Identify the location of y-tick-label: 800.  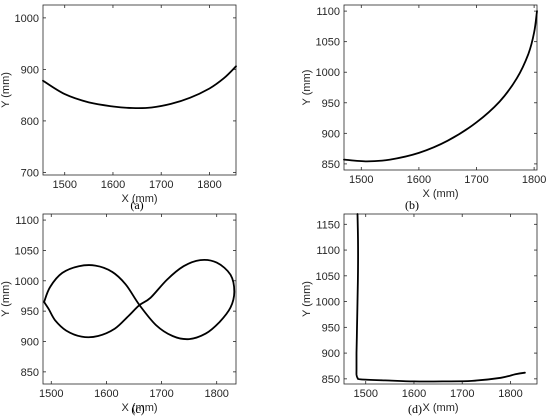
(30, 122).